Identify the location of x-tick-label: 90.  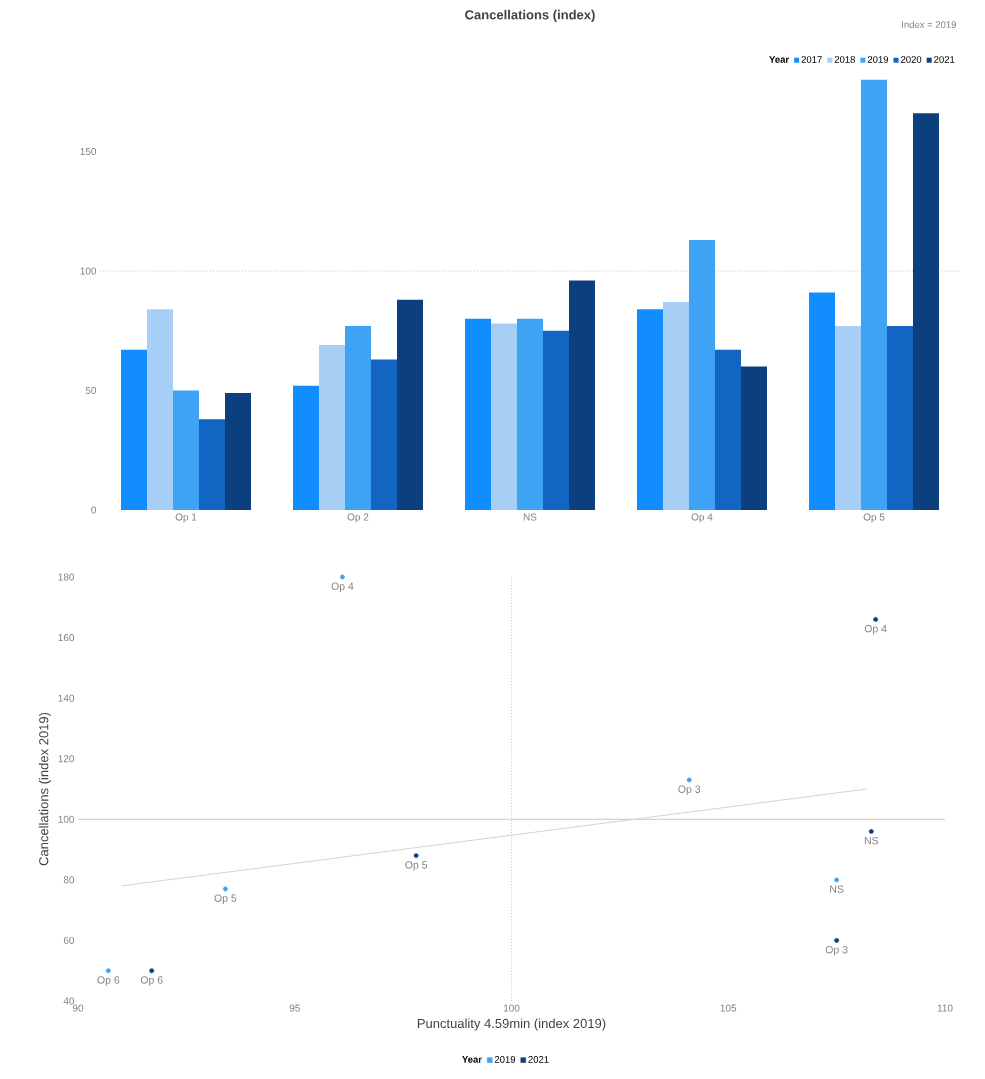
(78, 1008).